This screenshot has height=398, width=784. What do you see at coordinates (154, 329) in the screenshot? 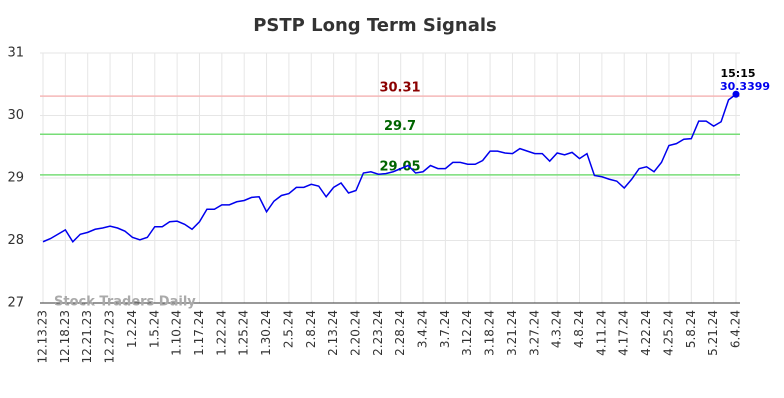
I see `x-tick-label: 1.5.24` at bounding box center [154, 329].